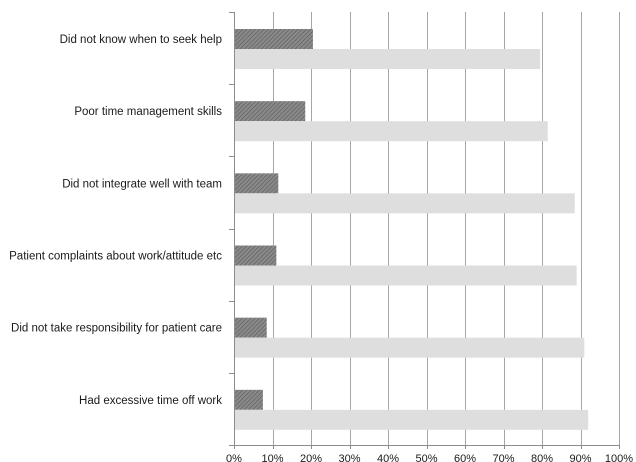  Describe the element at coordinates (465, 457) in the screenshot. I see `x-tick-label: 60%` at that location.